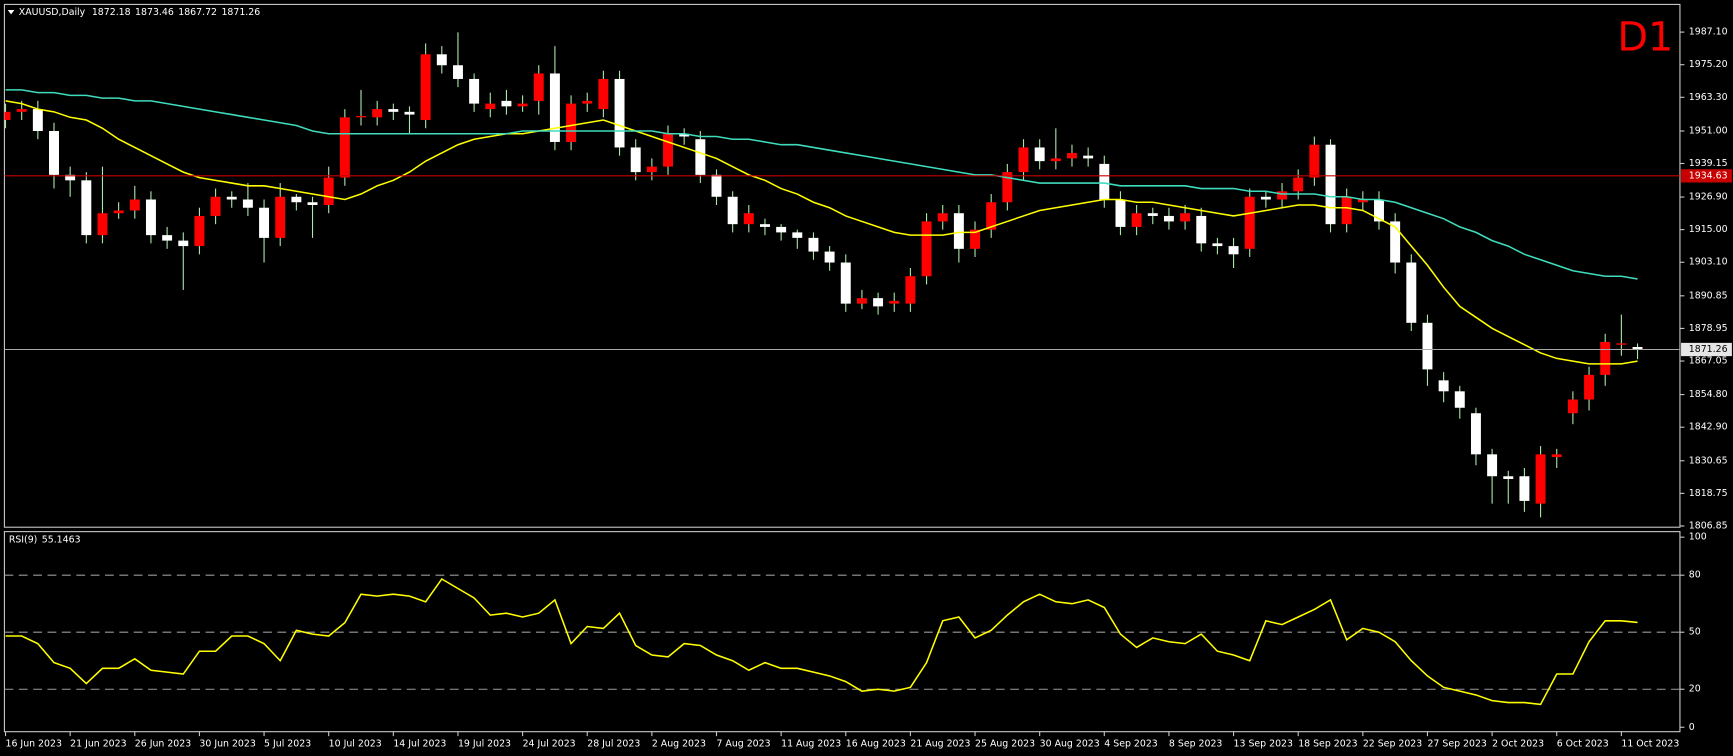 This screenshot has height=756, width=1733. I want to click on rsi-header: RSI(9) 55.1463, so click(45, 539).